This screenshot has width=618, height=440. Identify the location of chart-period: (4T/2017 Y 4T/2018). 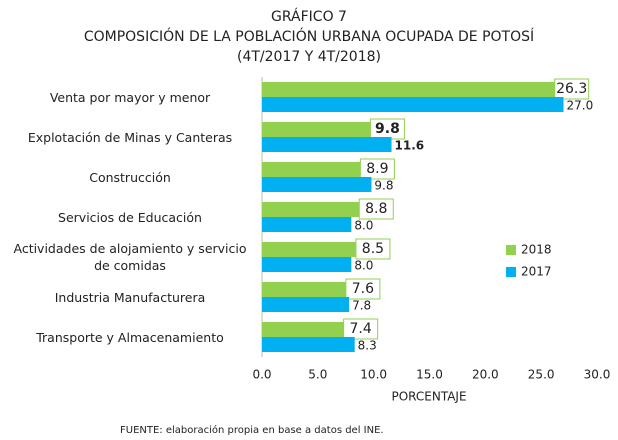
(309, 57).